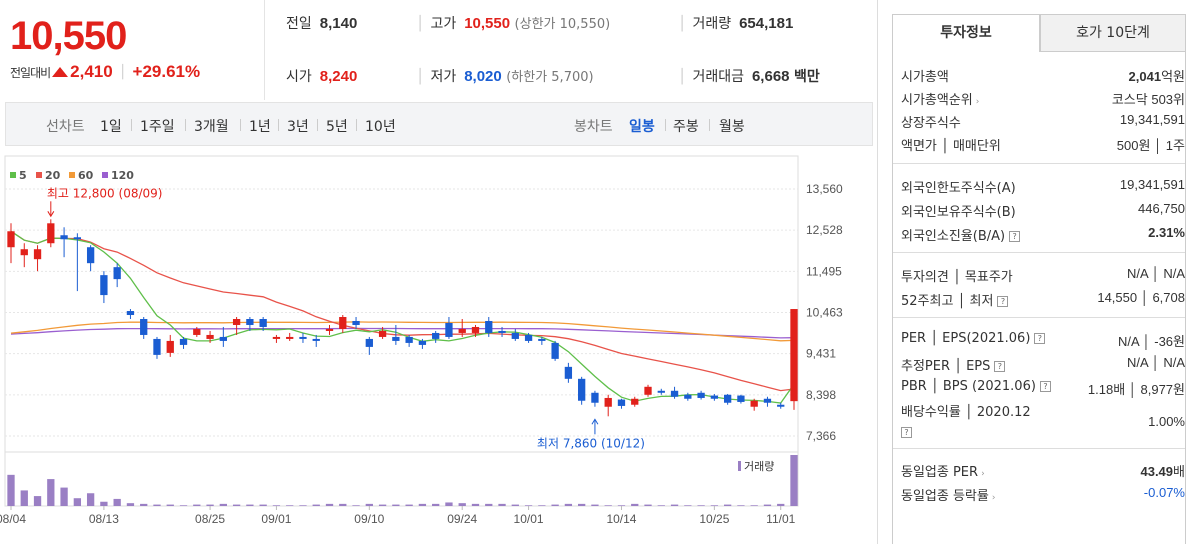 This screenshot has width=1195, height=544. What do you see at coordinates (642, 127) in the screenshot?
I see `candle-daily: 일봉` at bounding box center [642, 127].